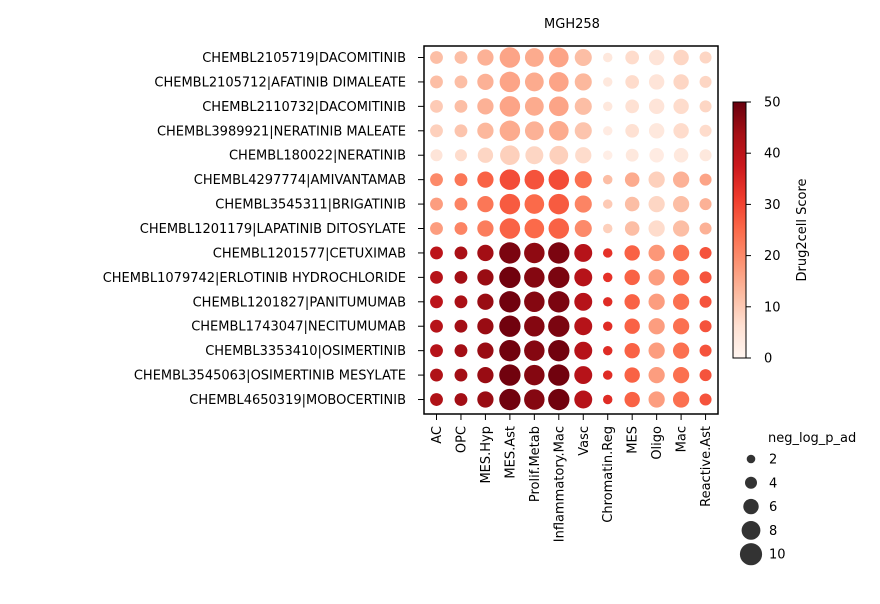 This screenshot has height=604, width=880. Describe the element at coordinates (270, 376) in the screenshot. I see `row-label: CHEMBL3545063|OSIMERTINIB MESYLATE` at that location.